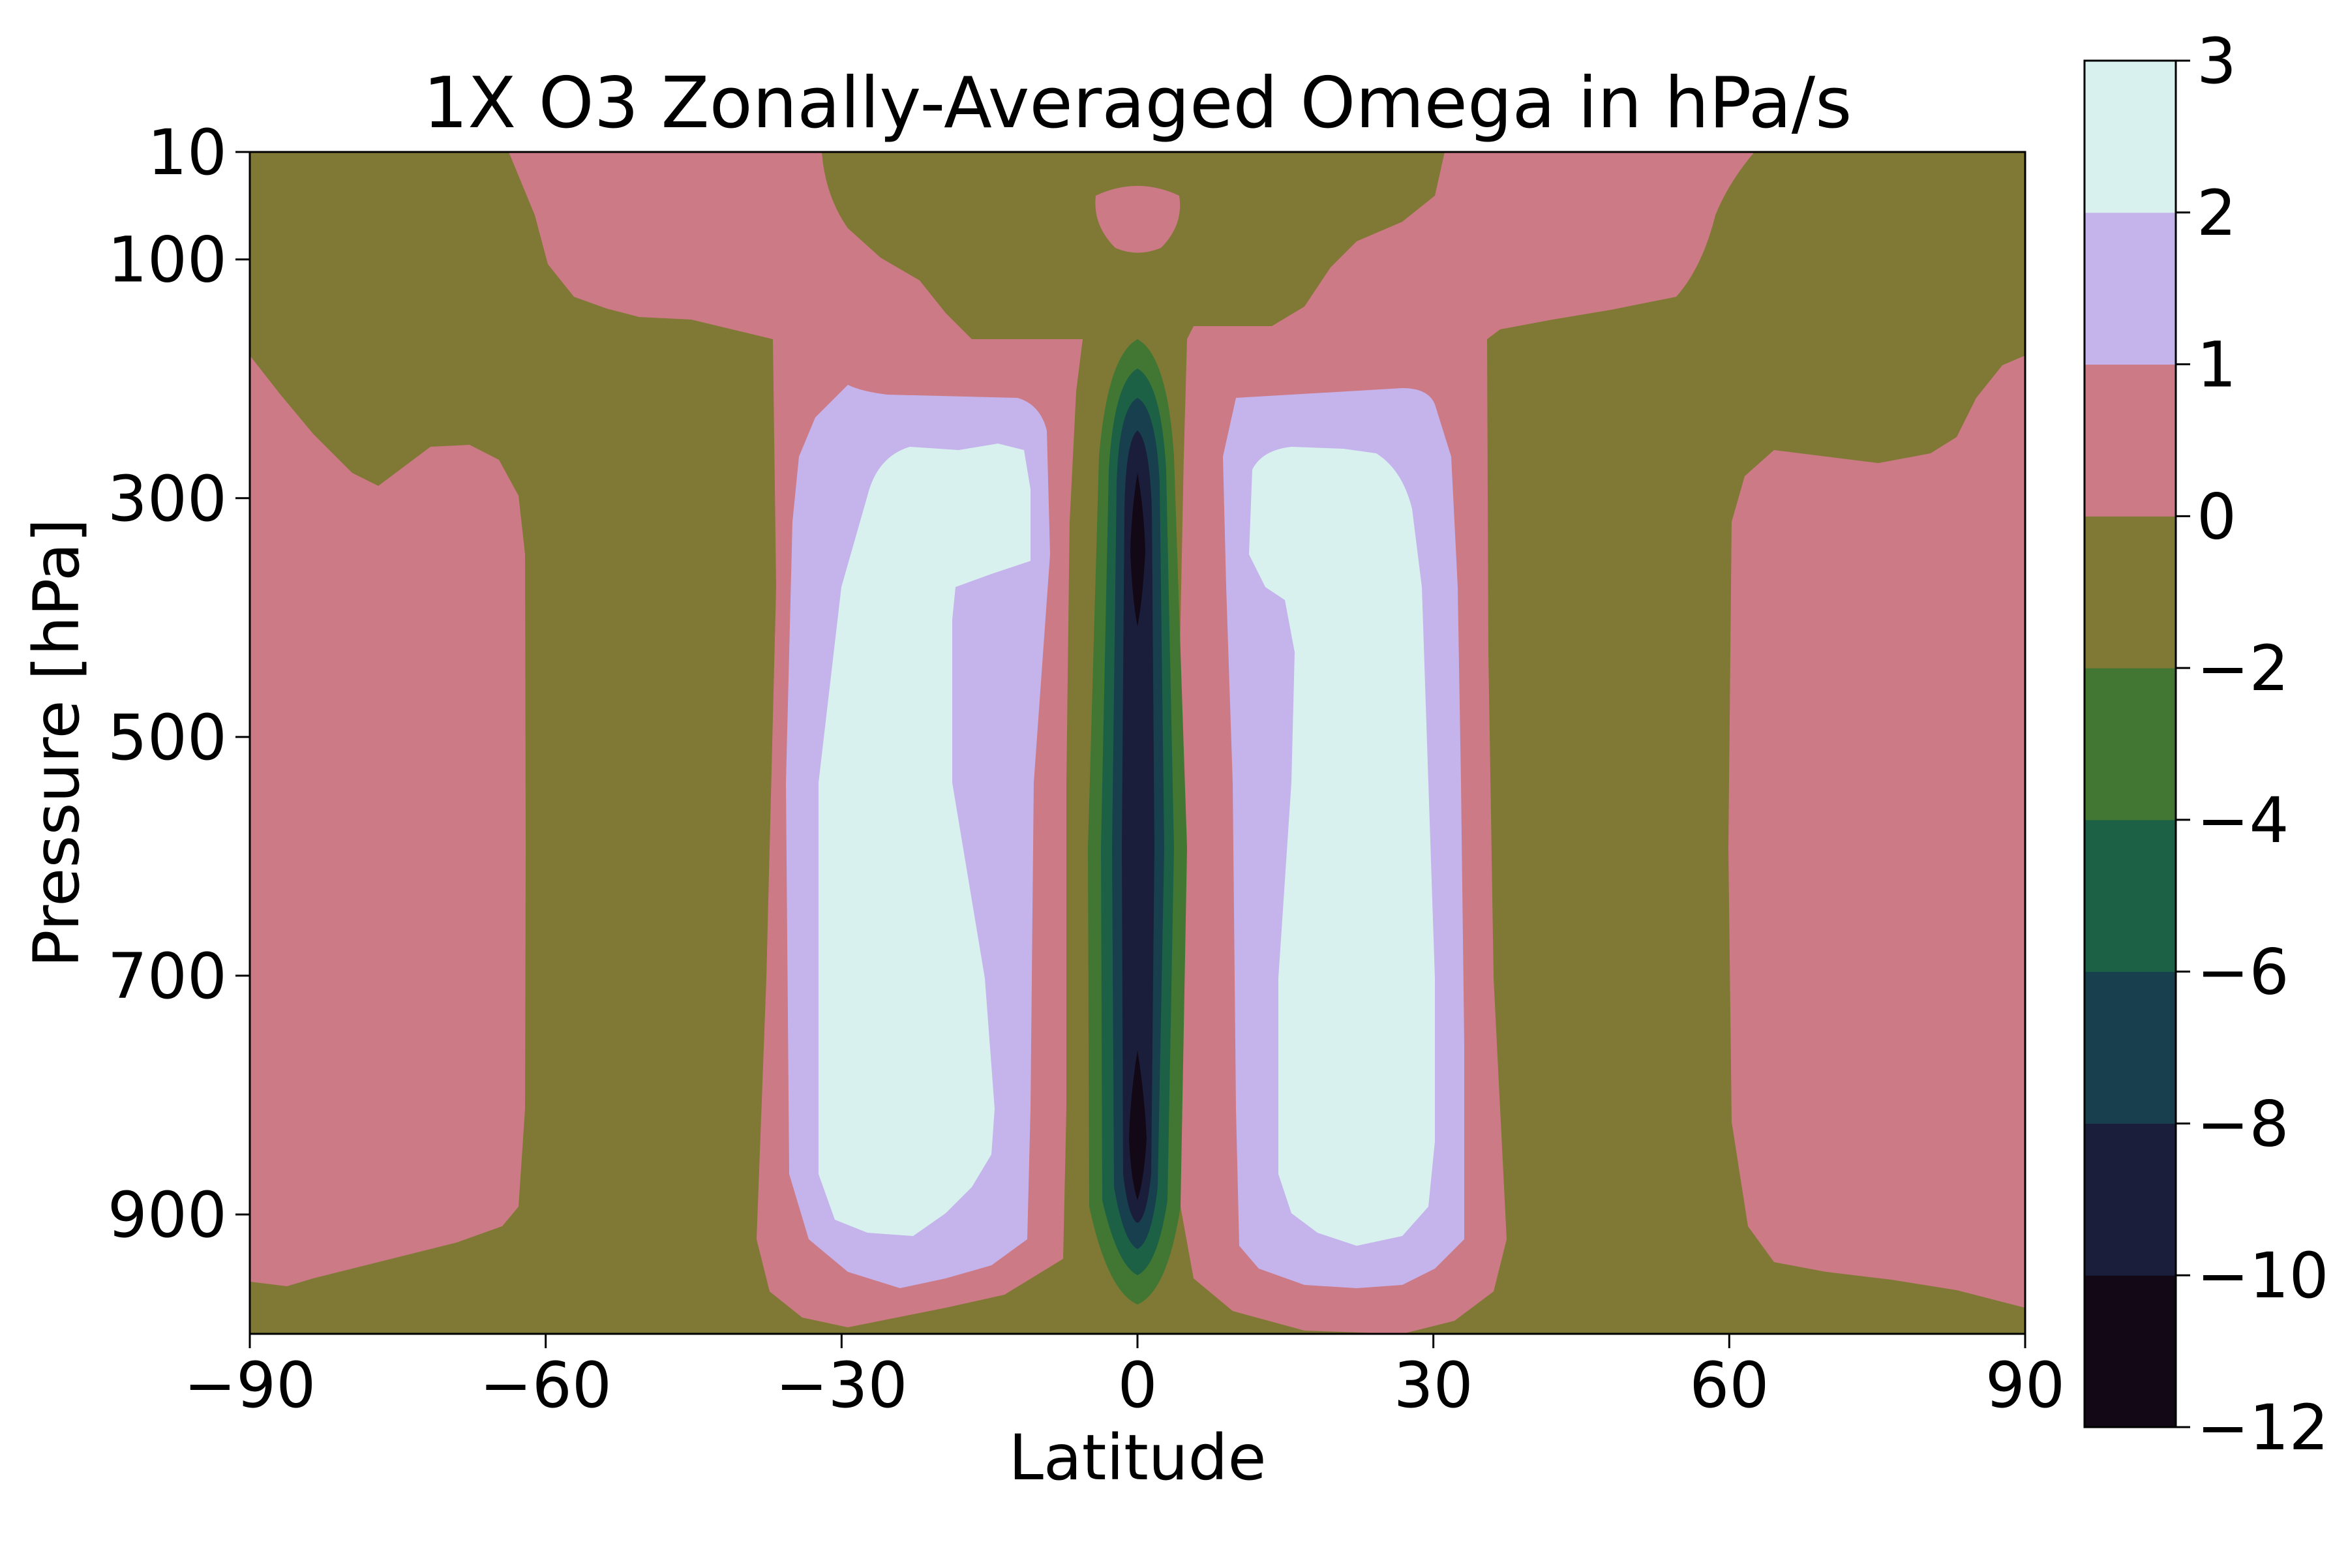  I want to click on chart-title: 1X O3 Zonally-Averaged Omega in hPa/s, so click(1138, 103).